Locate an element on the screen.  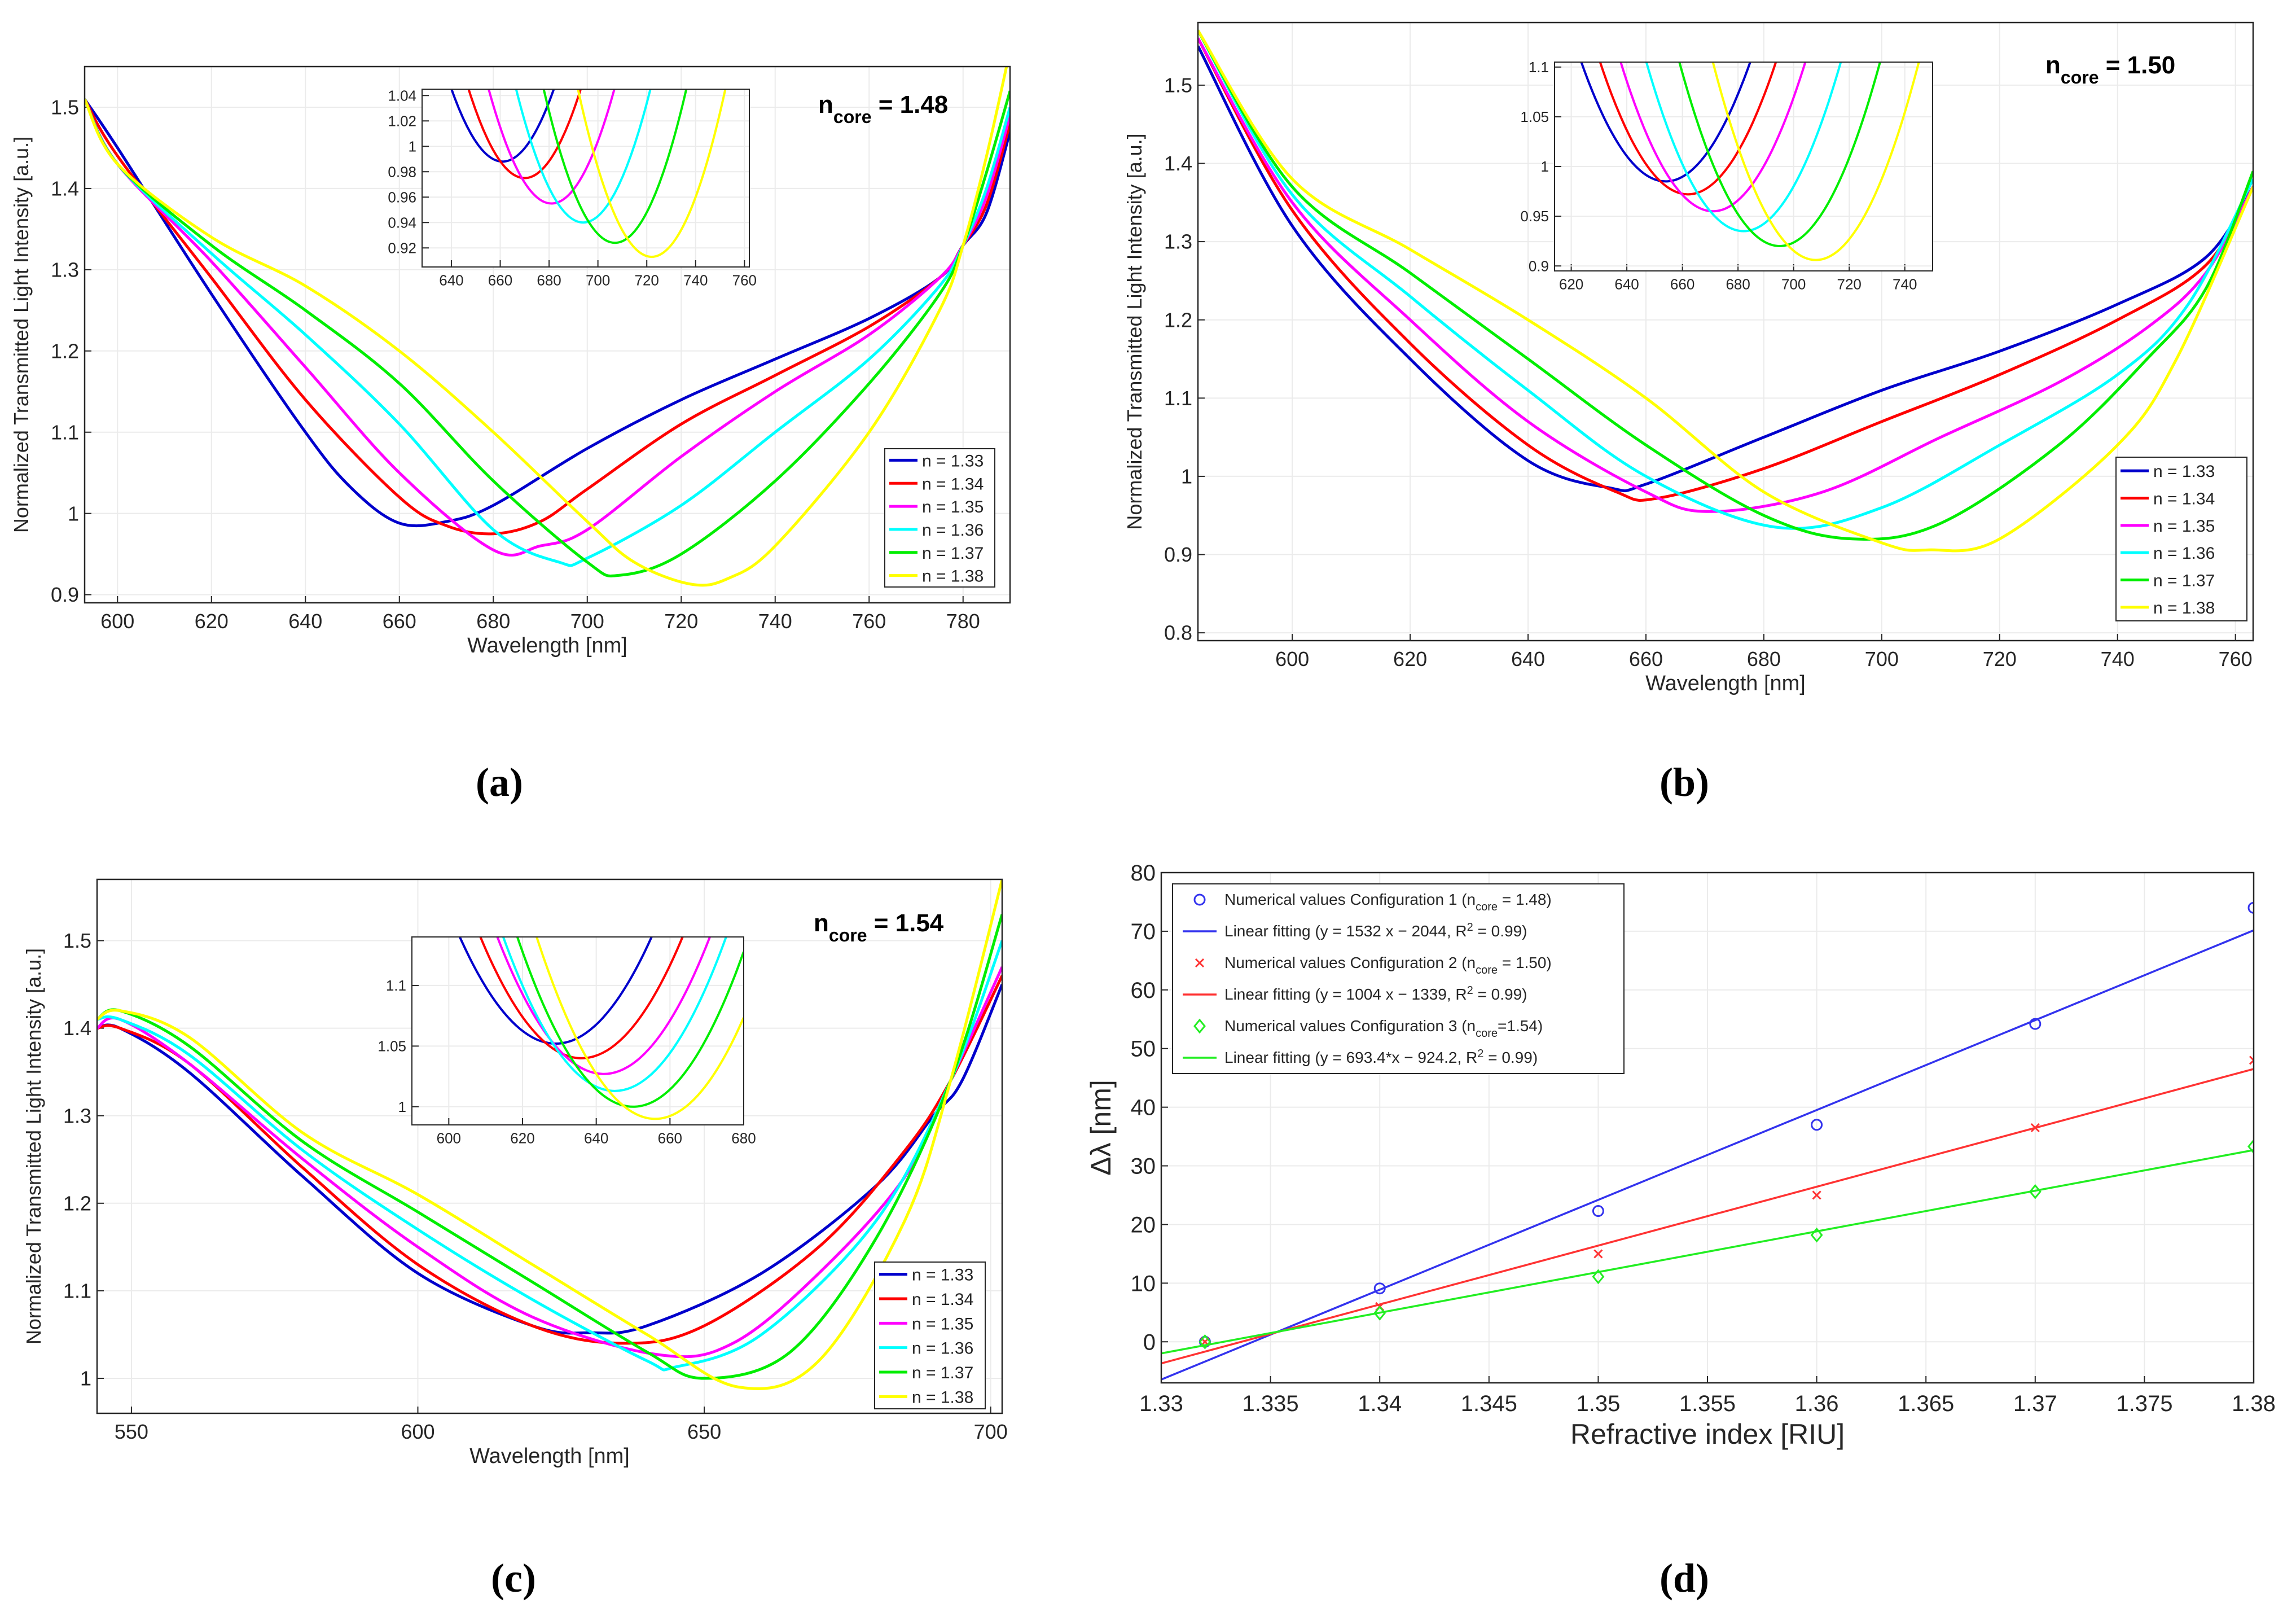
panel-a-inset-y-tick-label: 0.94 is located at coordinates (402, 222).